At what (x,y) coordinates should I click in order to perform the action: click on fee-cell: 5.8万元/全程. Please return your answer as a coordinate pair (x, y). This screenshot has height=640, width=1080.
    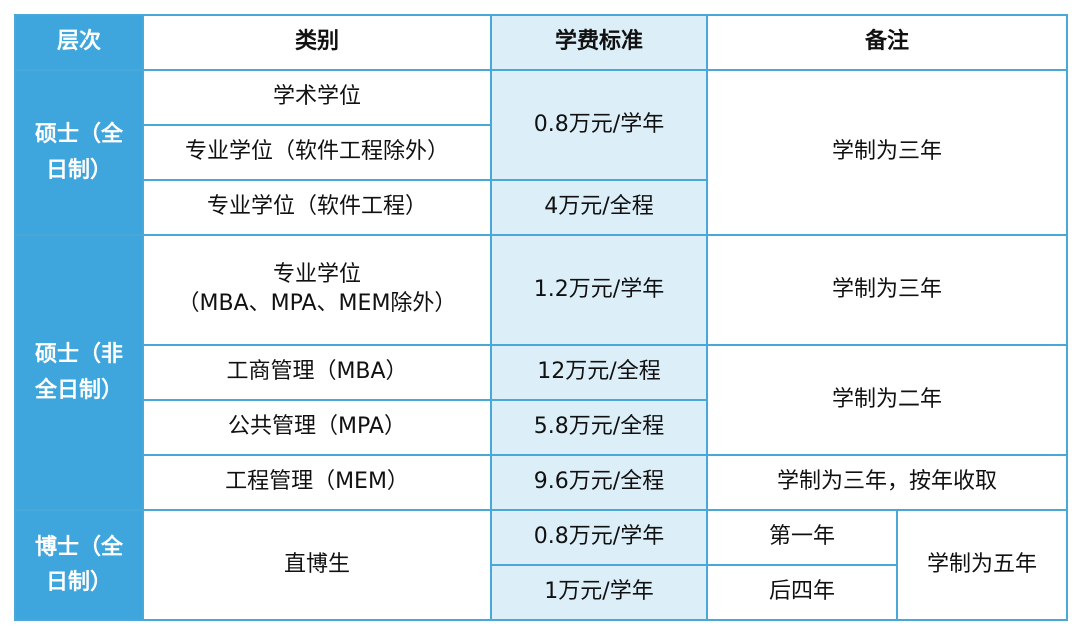
    Looking at the image, I should click on (599, 427).